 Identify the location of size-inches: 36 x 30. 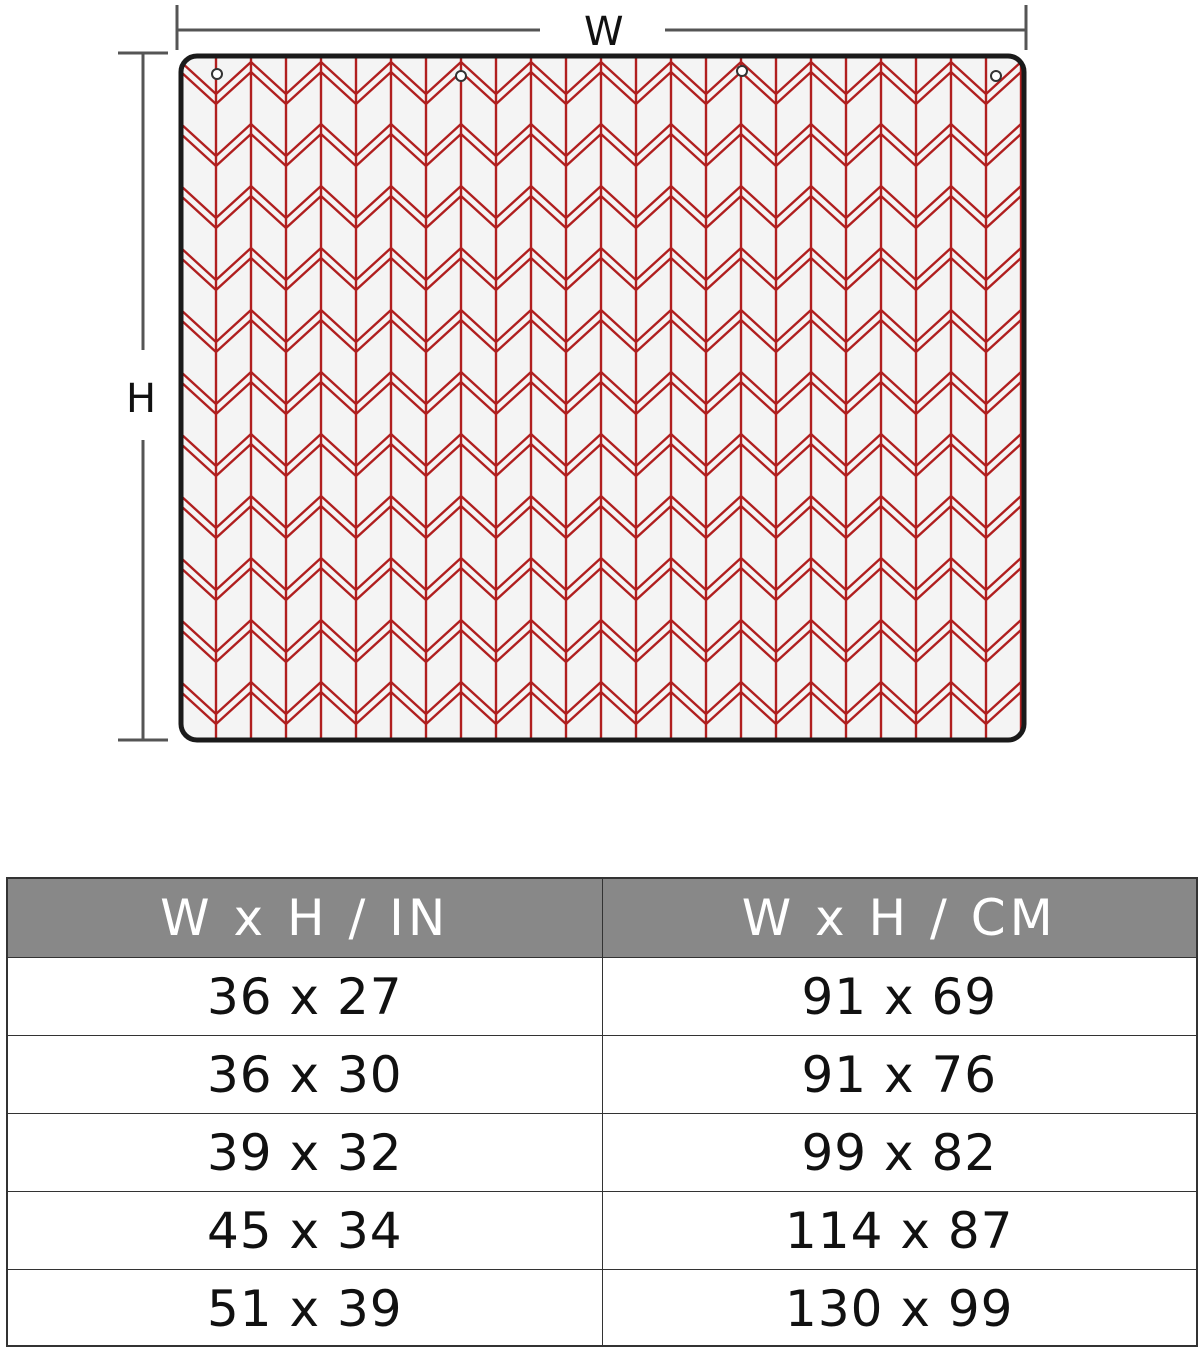
(304, 1074).